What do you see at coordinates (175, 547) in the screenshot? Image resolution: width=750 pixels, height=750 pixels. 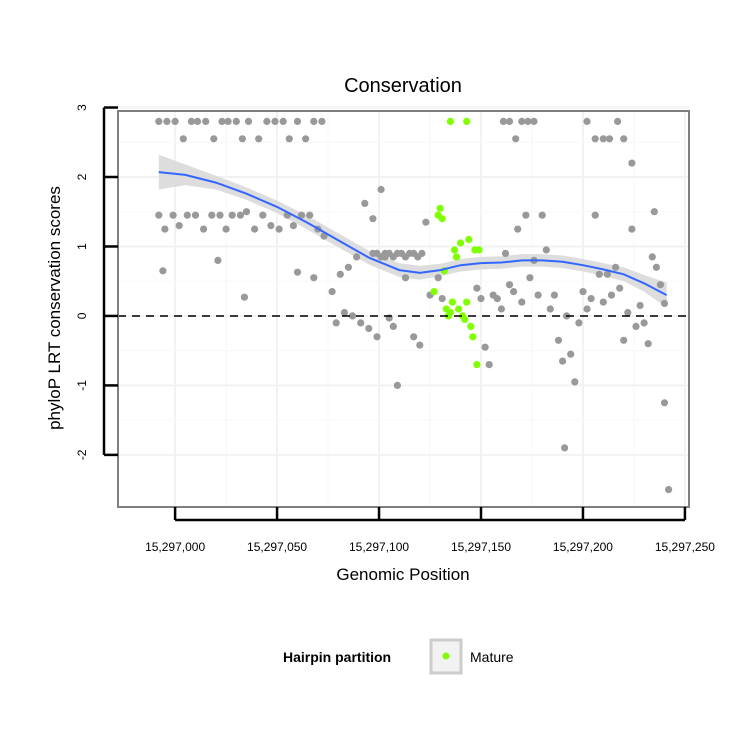 I see `x-tick-label: 15,297,000` at bounding box center [175, 547].